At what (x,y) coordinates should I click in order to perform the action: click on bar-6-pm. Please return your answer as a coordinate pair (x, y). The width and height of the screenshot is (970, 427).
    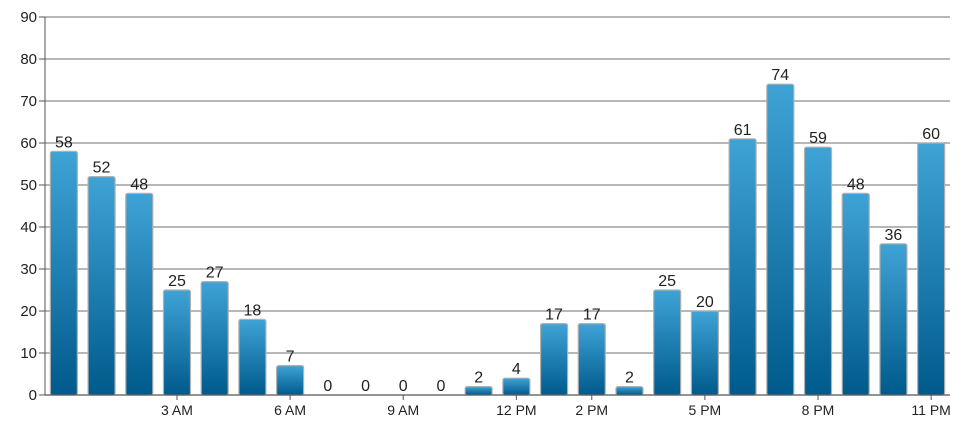
    Looking at the image, I should click on (742, 267).